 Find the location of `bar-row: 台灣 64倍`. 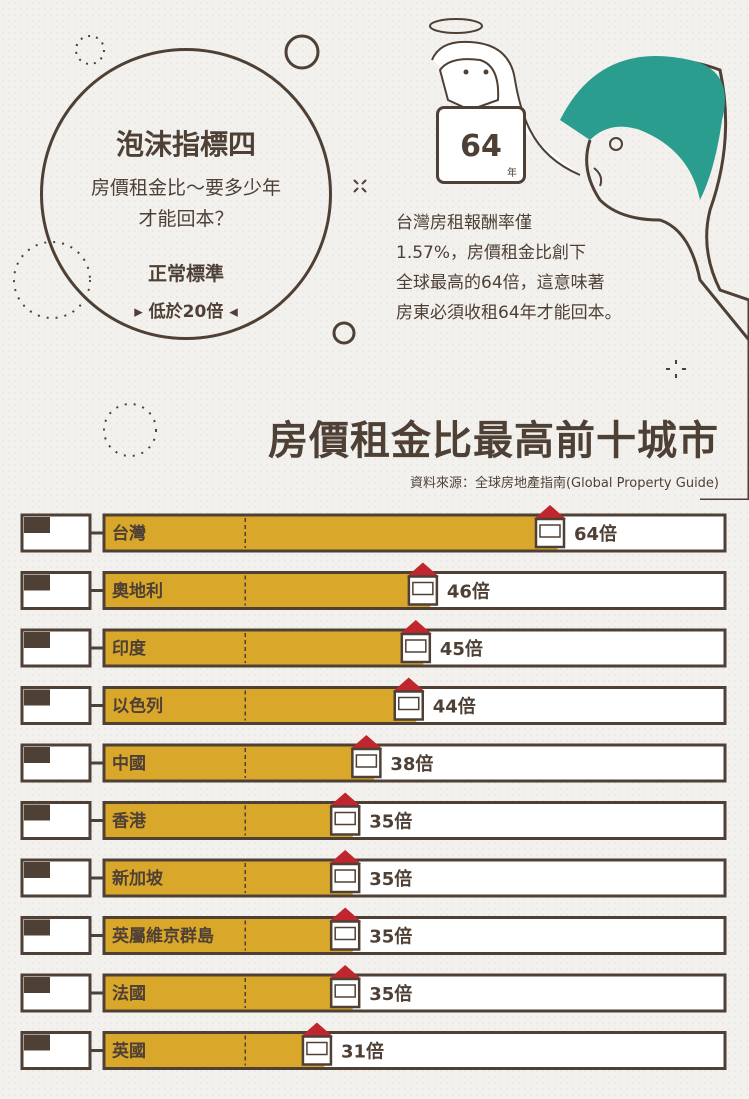

bar-row: 台灣 64倍 is located at coordinates (373, 529).